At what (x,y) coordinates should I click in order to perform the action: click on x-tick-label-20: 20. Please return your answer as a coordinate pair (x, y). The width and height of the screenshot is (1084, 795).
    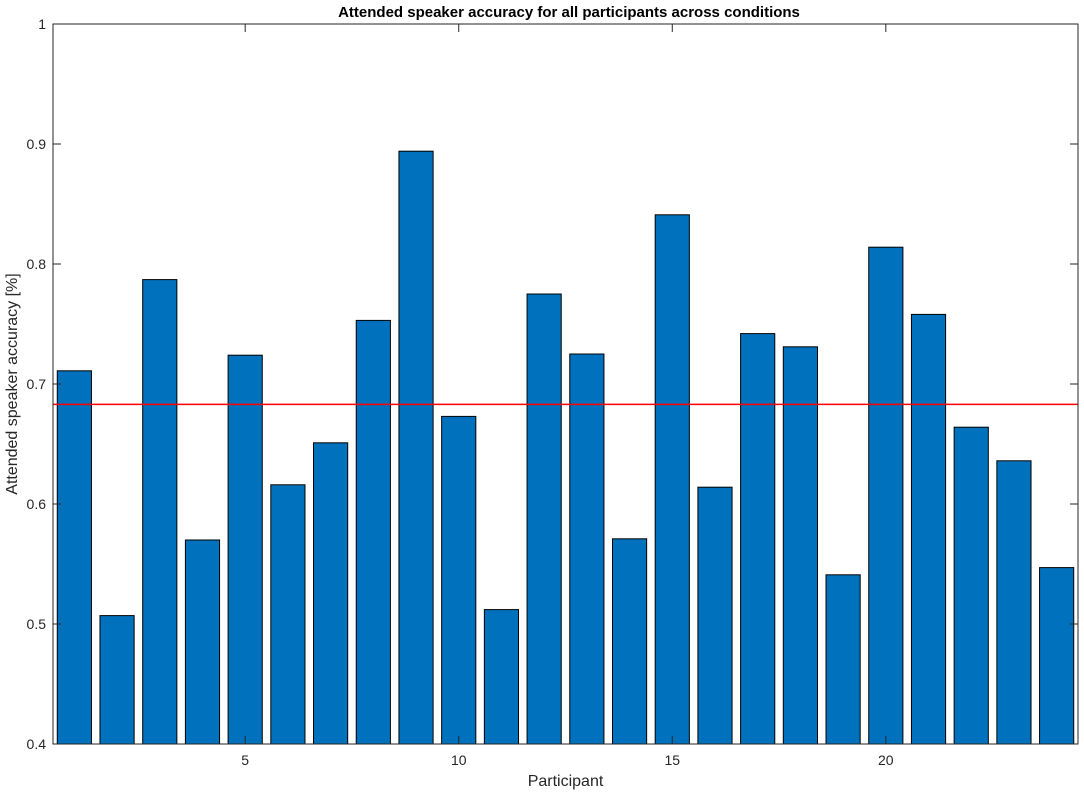
    Looking at the image, I should click on (886, 760).